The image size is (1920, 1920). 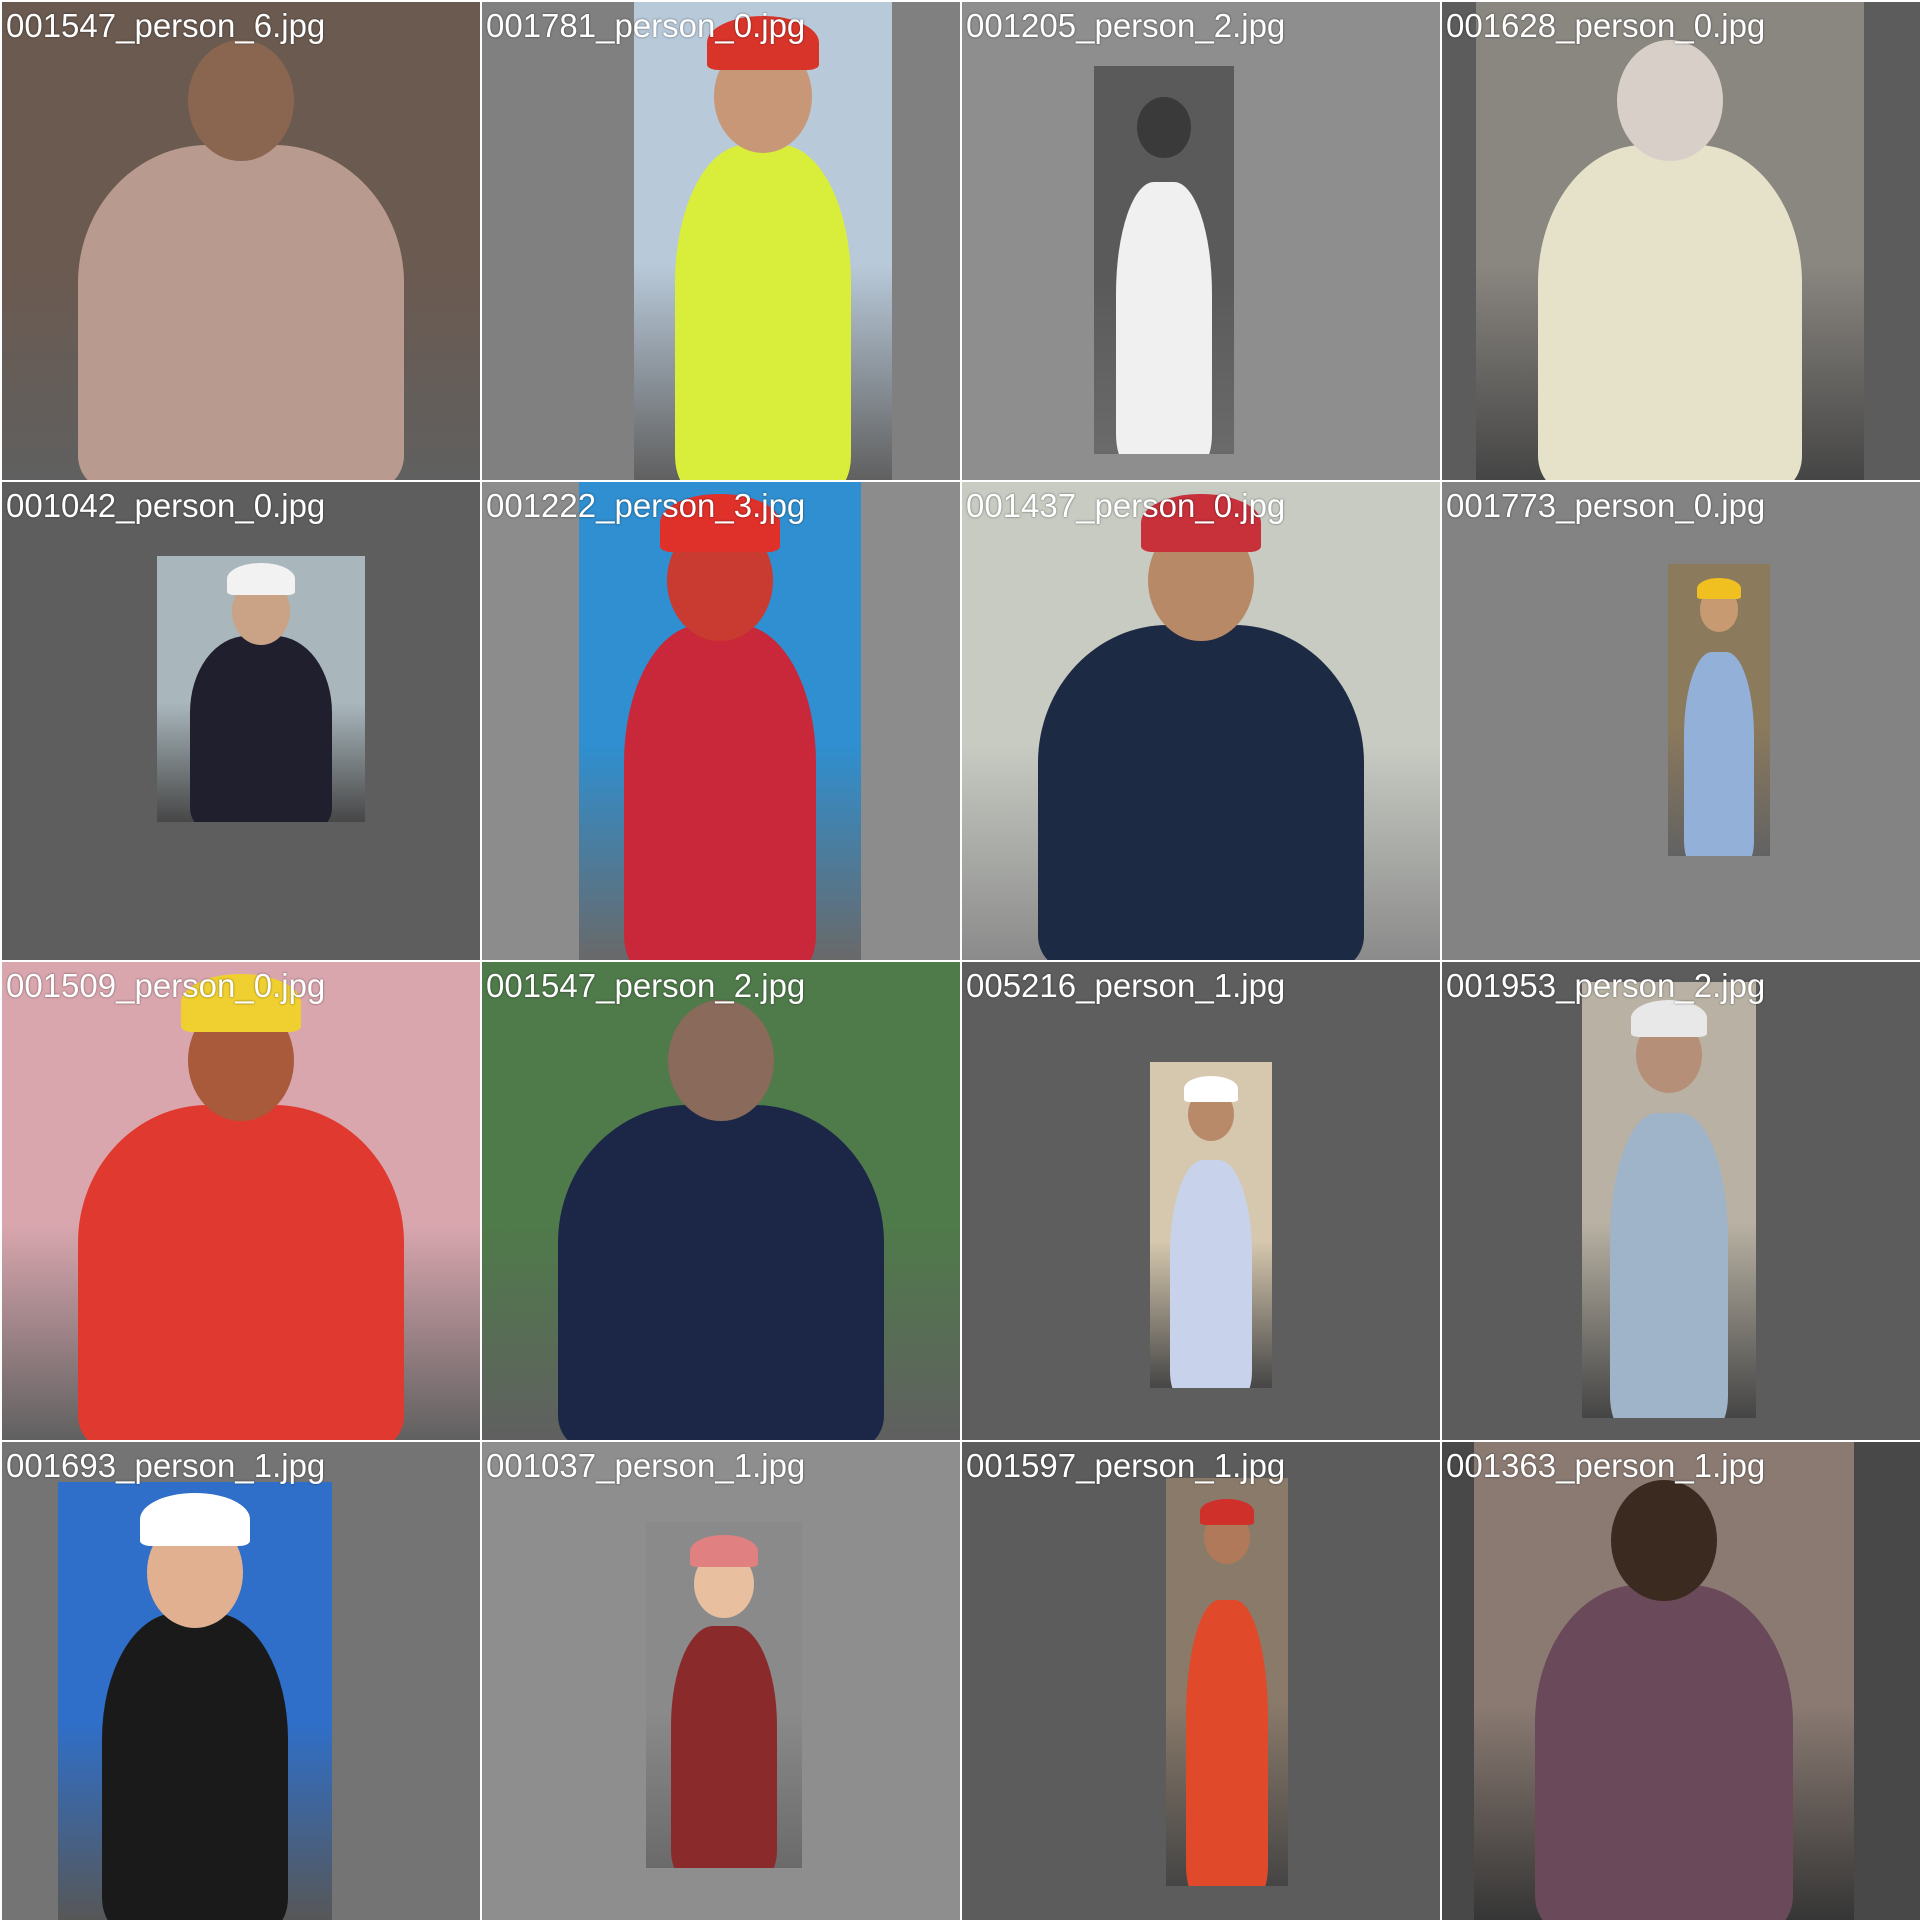 I want to click on filename-label: 001628_person_0.jpg, so click(x=1606, y=25).